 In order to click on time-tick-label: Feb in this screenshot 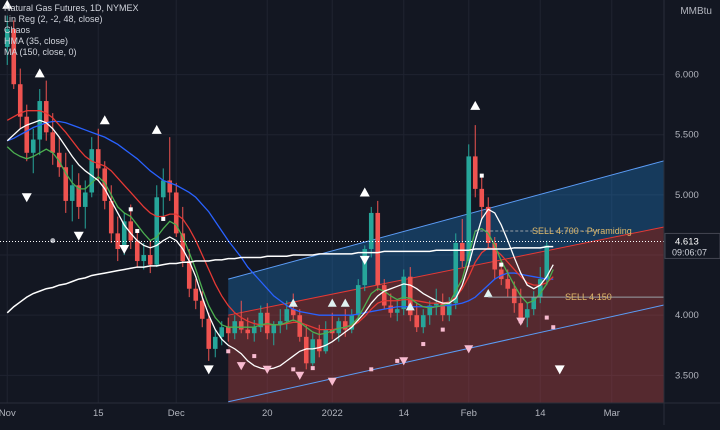, I will do `click(469, 413)`.